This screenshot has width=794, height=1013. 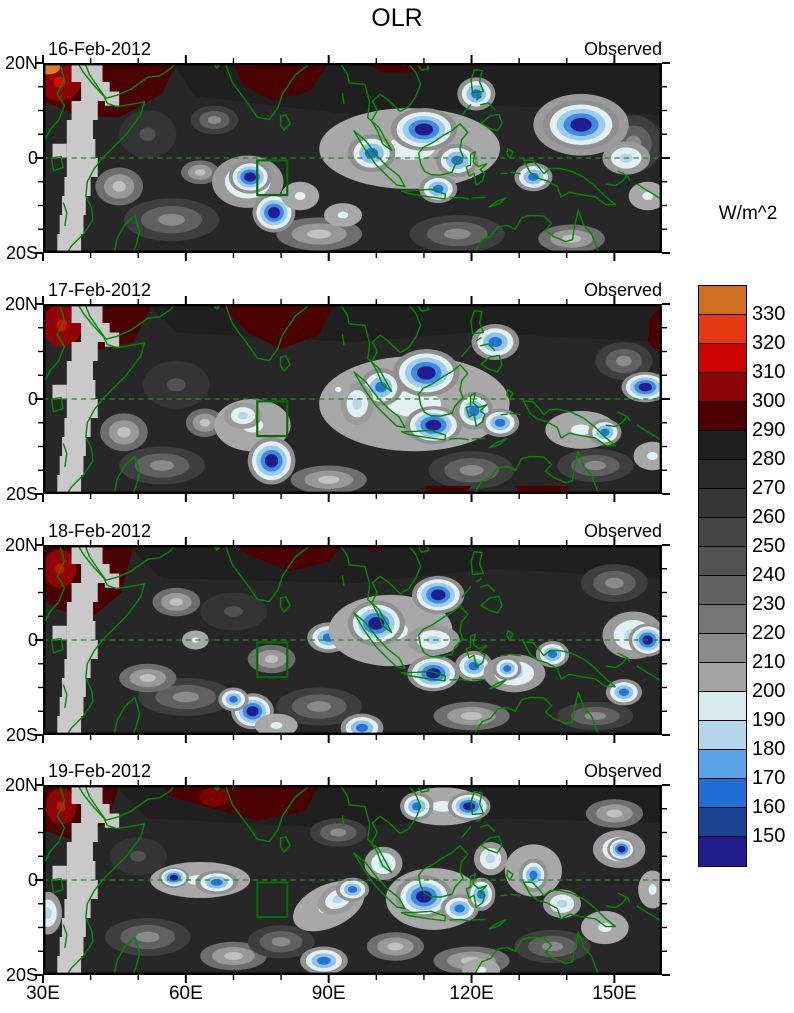 I want to click on colorbar-tick-label: 230, so click(x=769, y=604).